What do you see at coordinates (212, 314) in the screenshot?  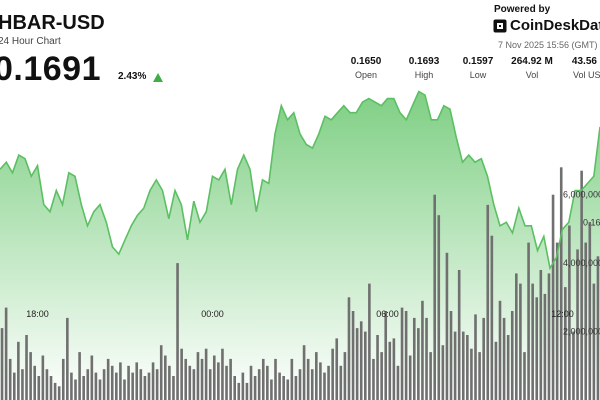 I see `x-tick-label: 00:00` at bounding box center [212, 314].